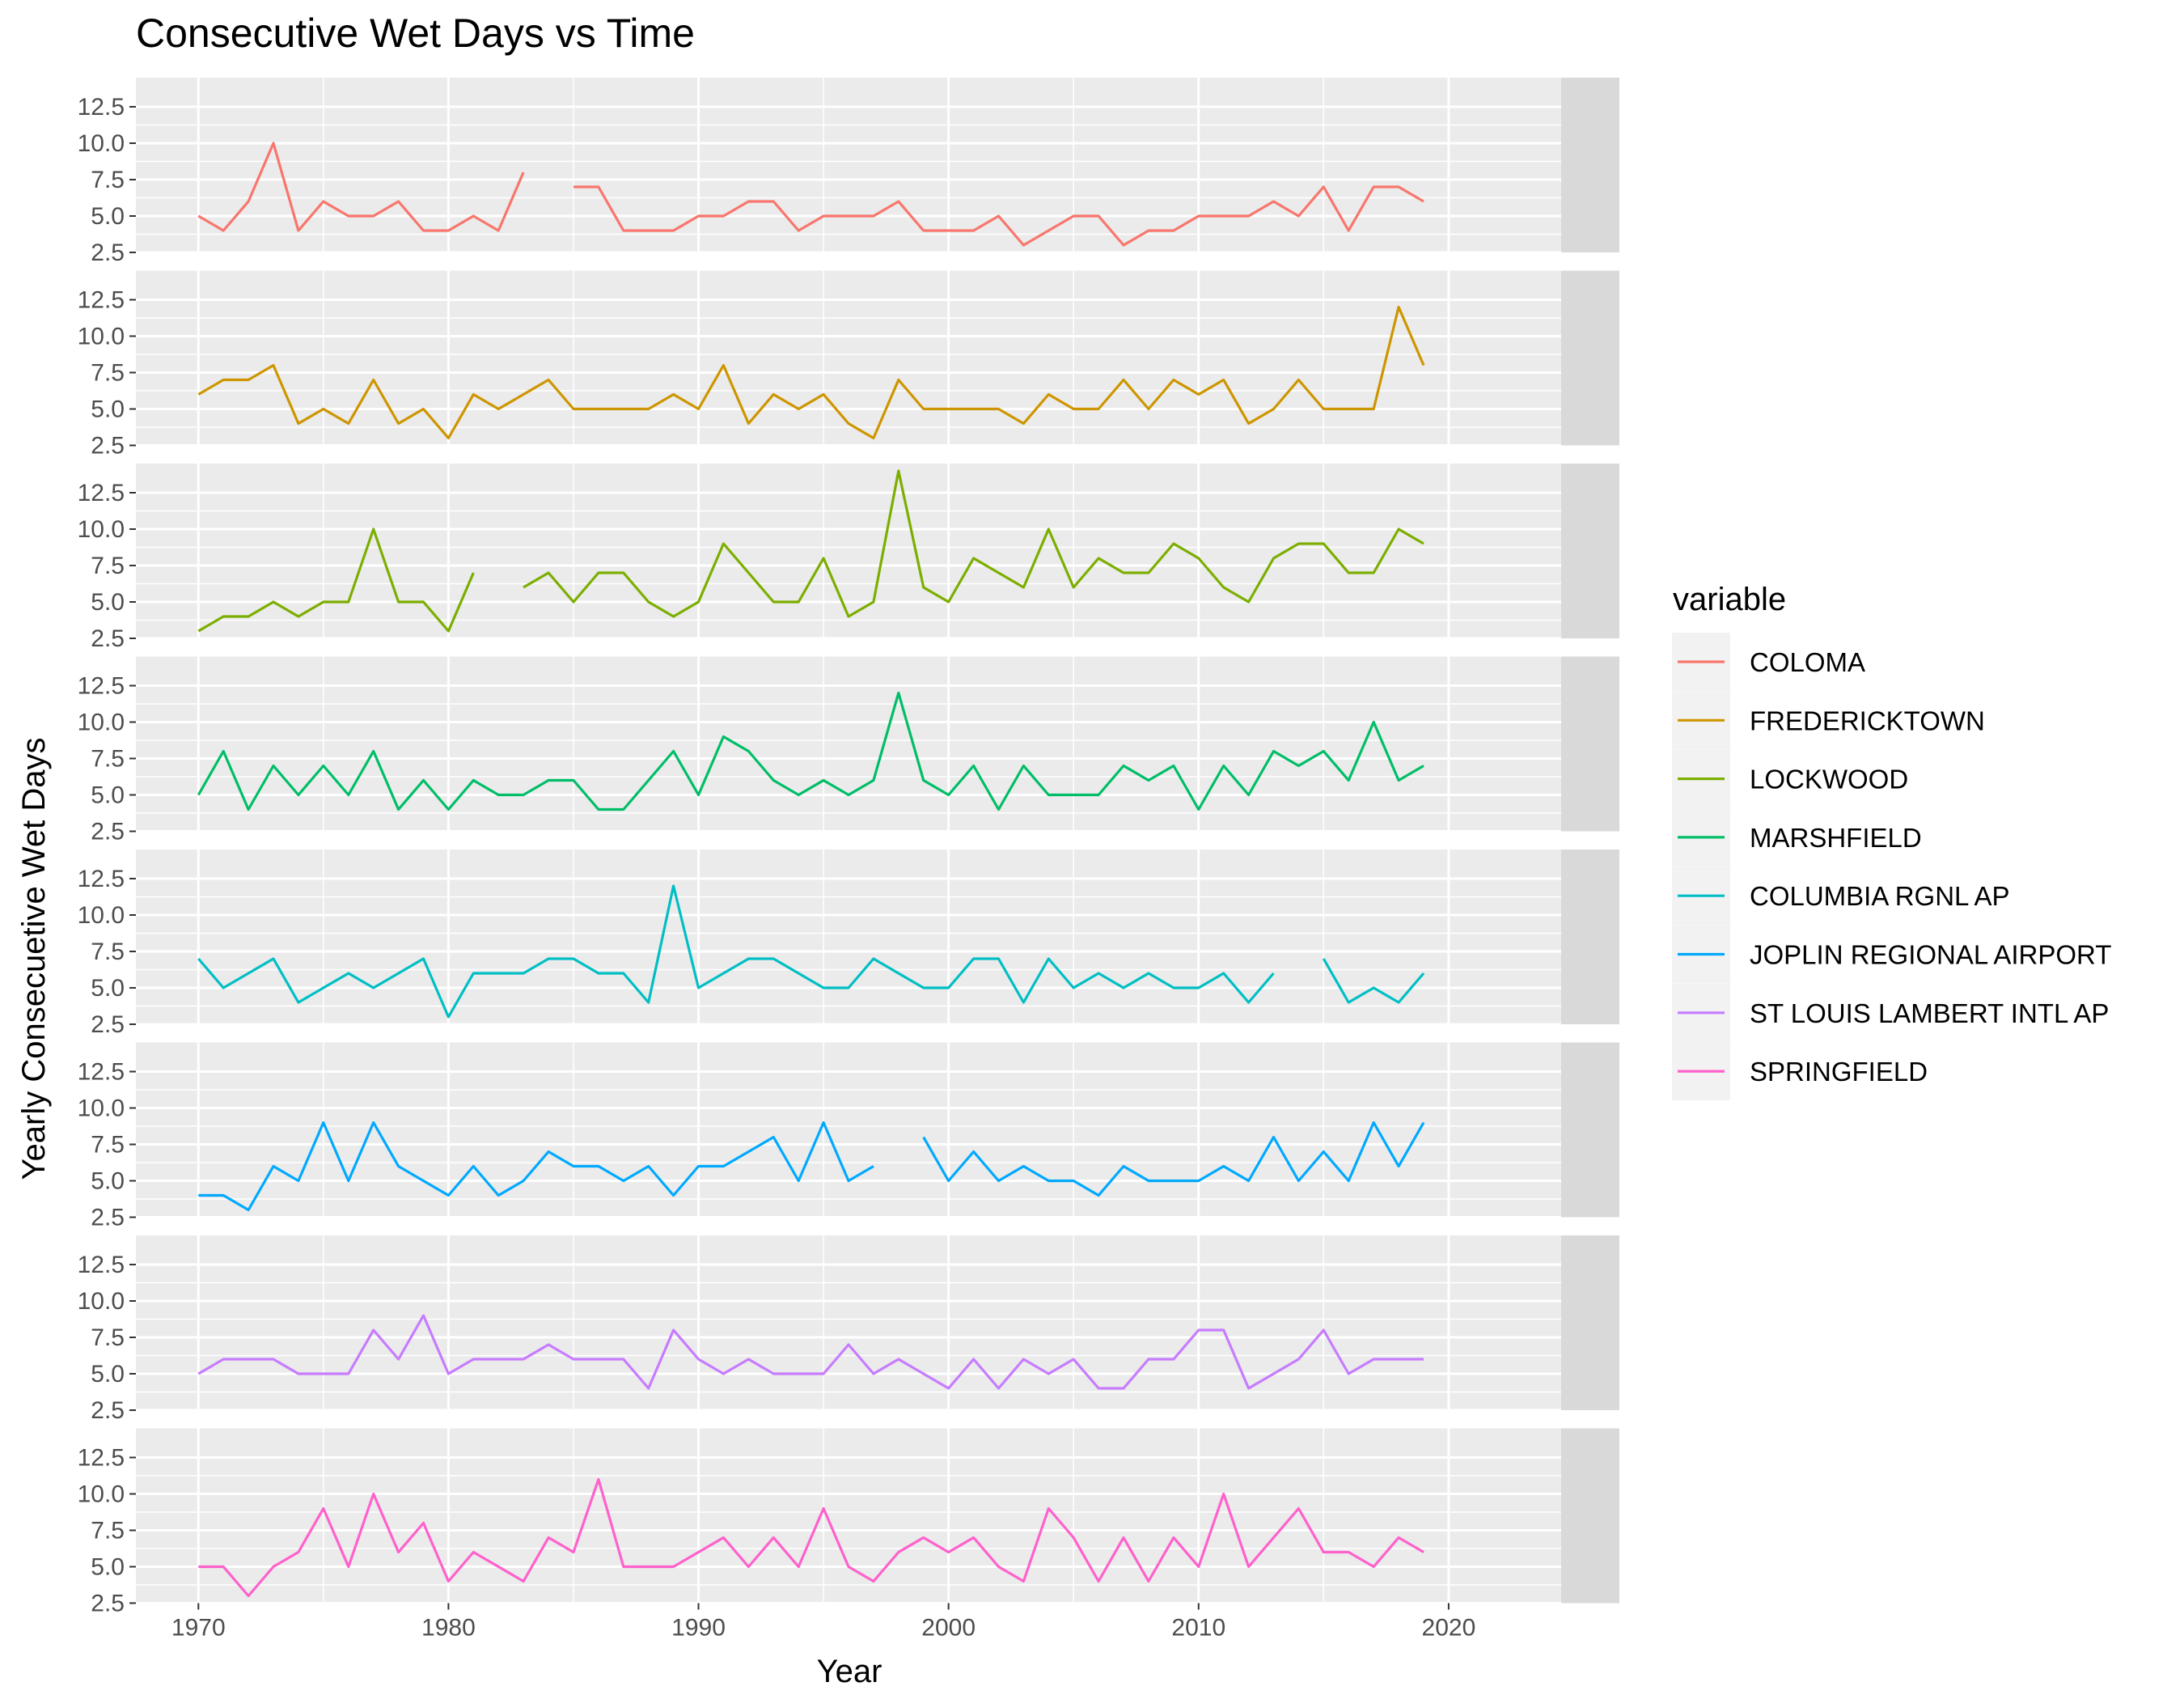 This screenshot has height=1699, width=2184. I want to click on legend-item: MARSHFIELD, so click(1797, 837).